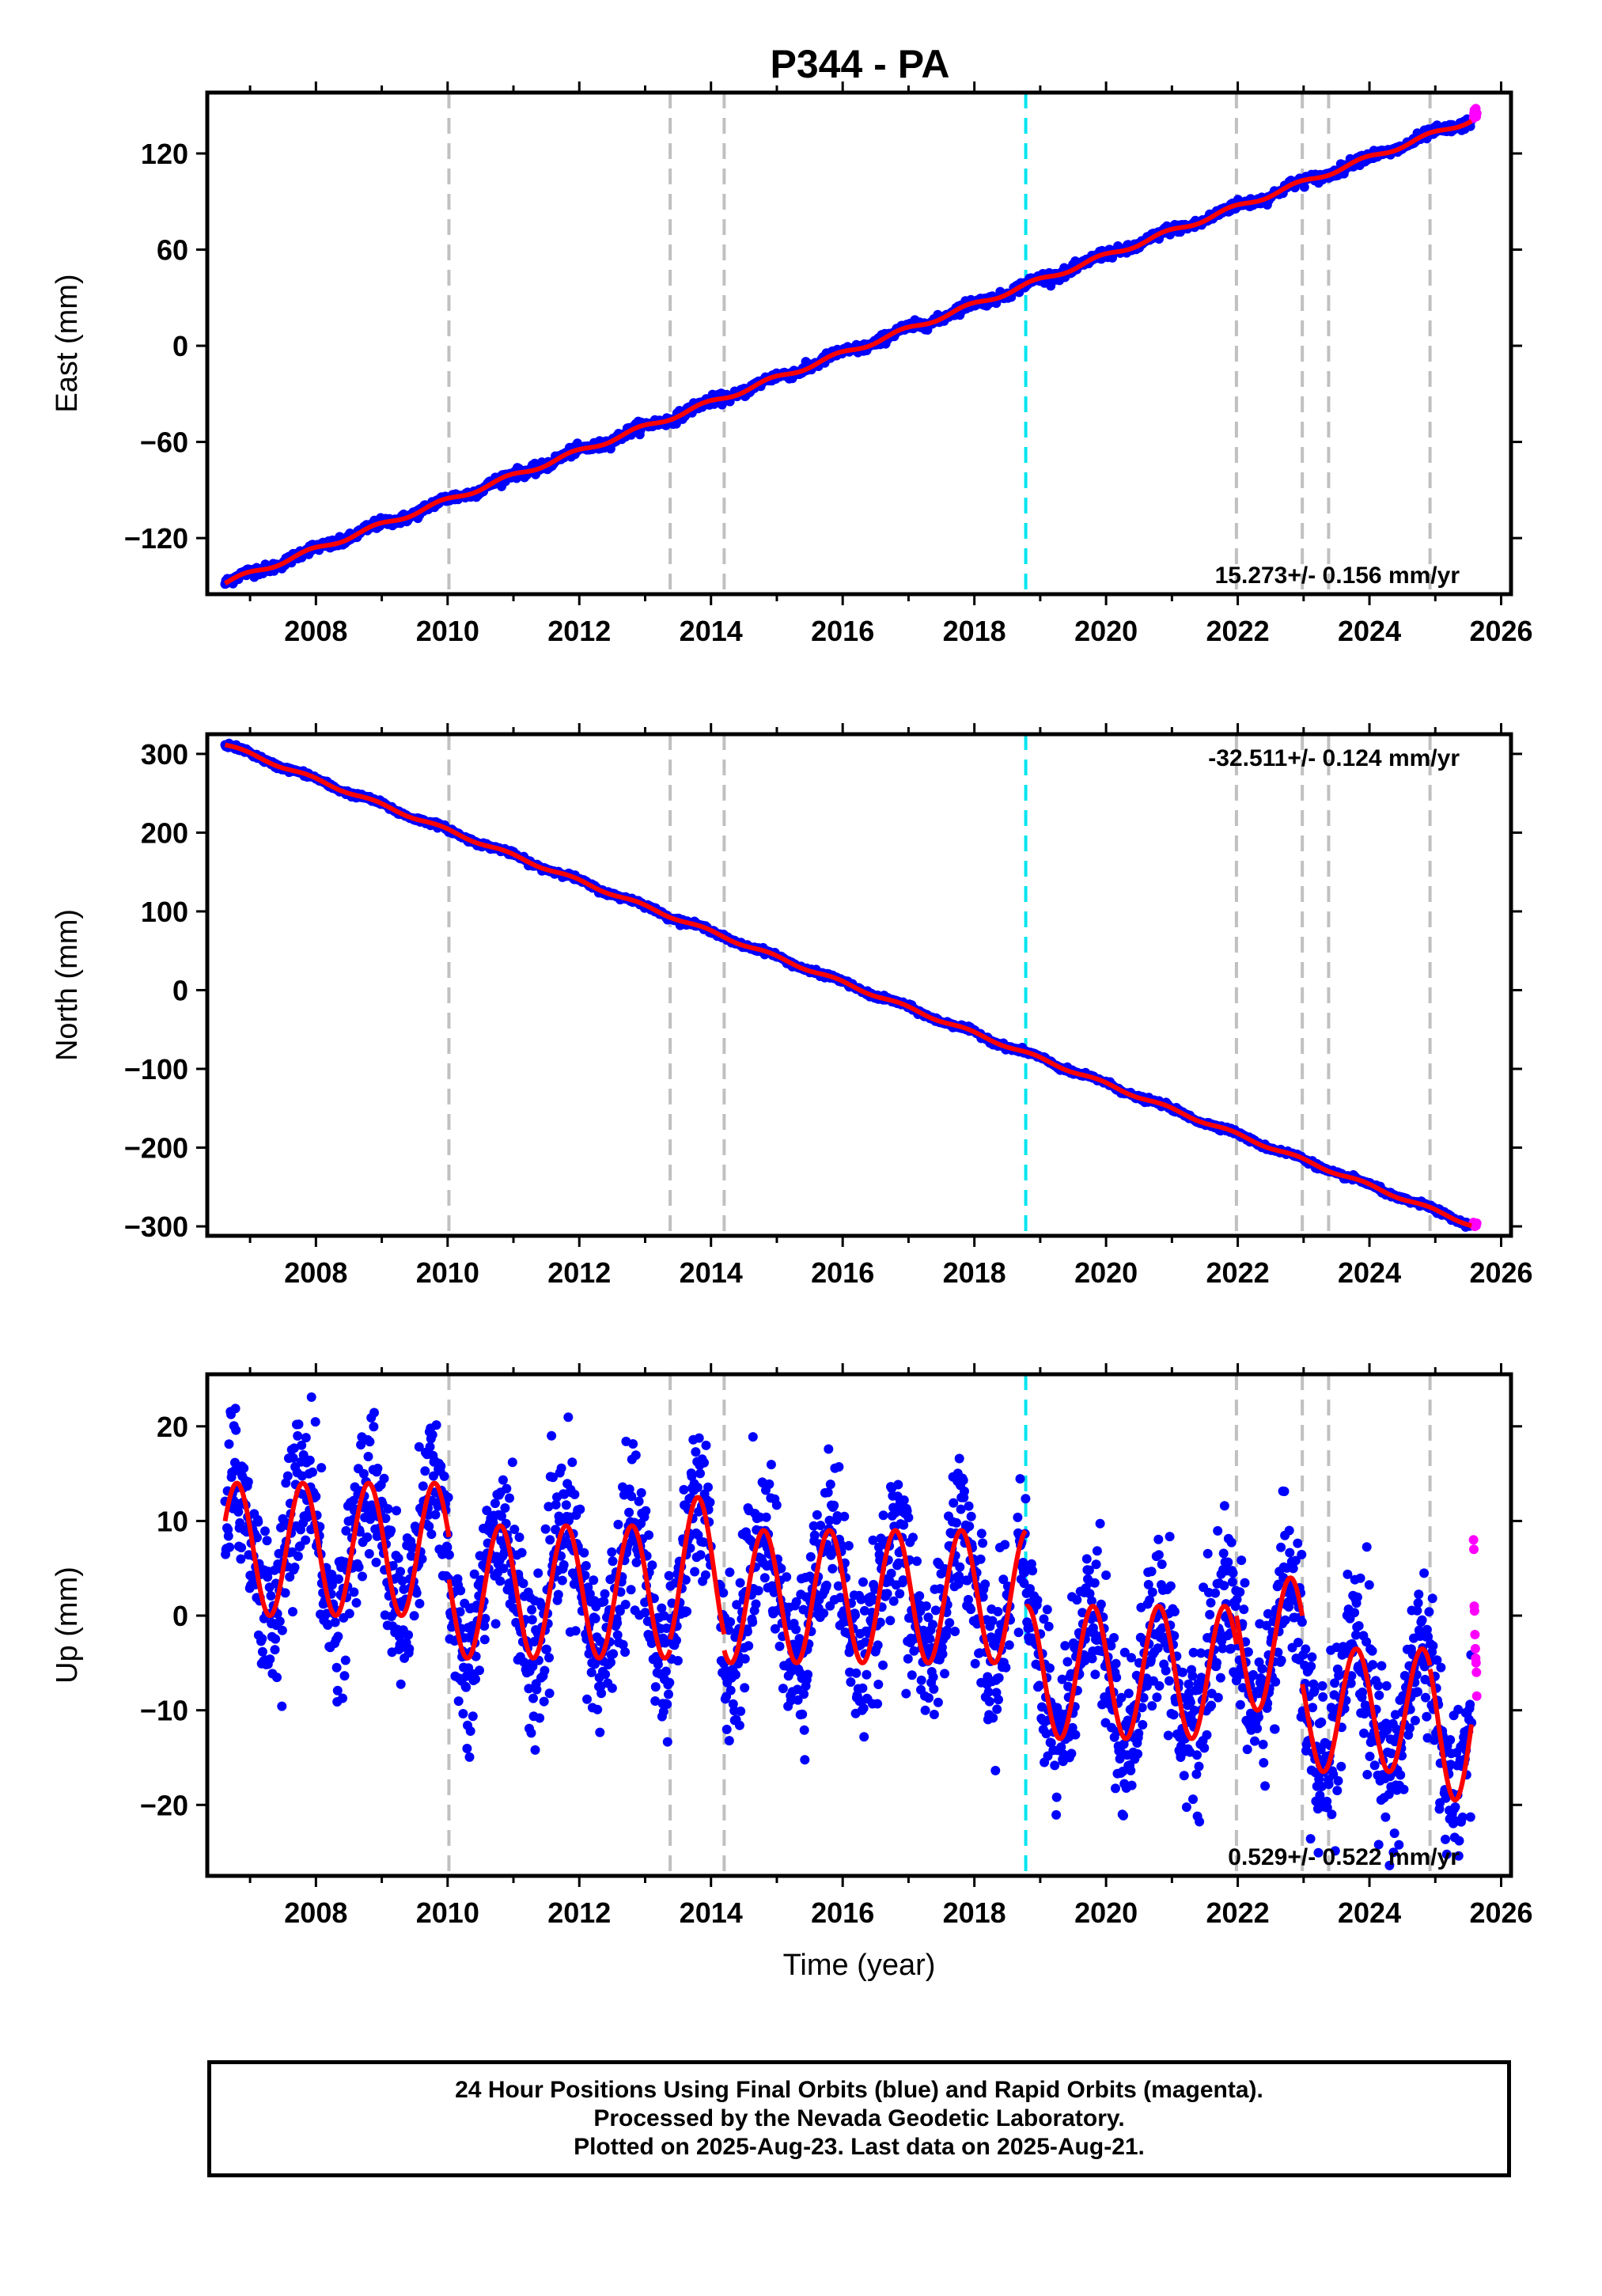  What do you see at coordinates (1370, 1272) in the screenshot?
I see `north-x-tick-label: 2024` at bounding box center [1370, 1272].